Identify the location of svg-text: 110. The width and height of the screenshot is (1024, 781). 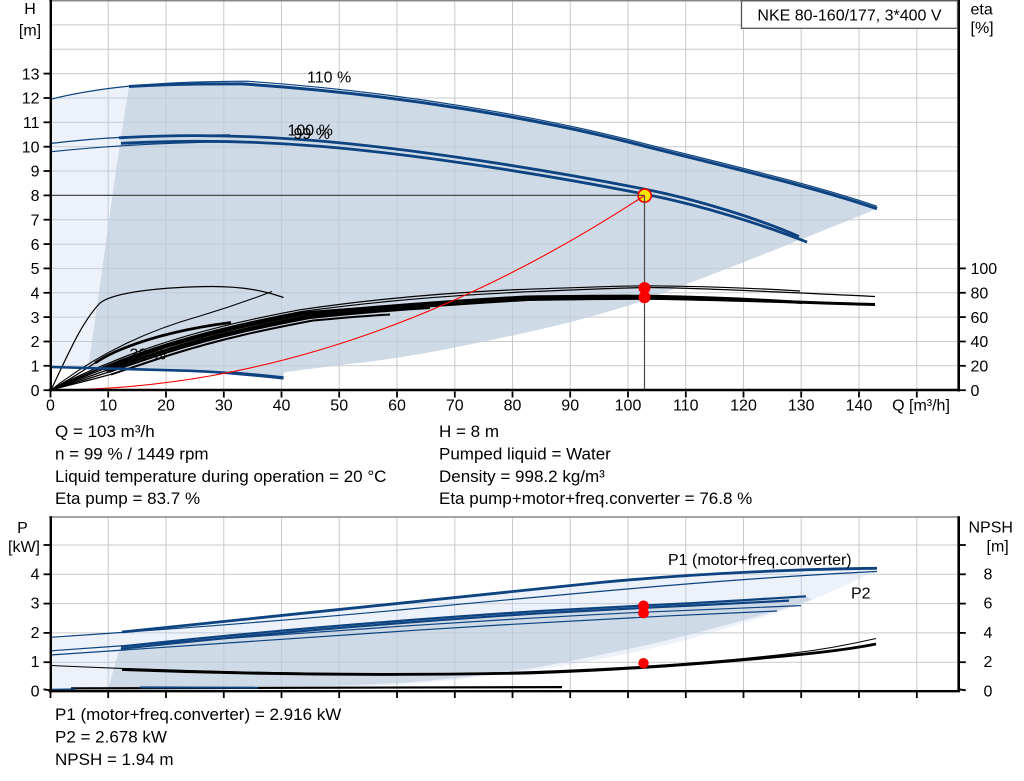
(686, 406).